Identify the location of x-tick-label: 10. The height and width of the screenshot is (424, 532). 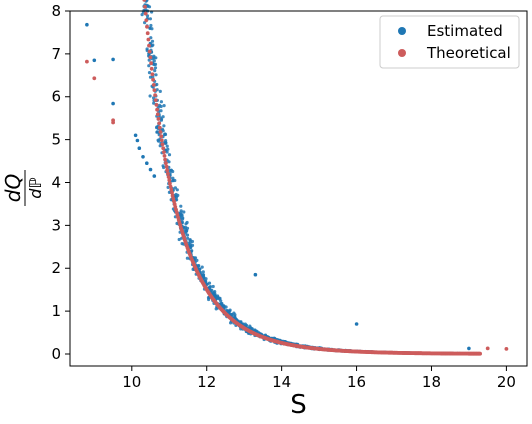
(131, 382).